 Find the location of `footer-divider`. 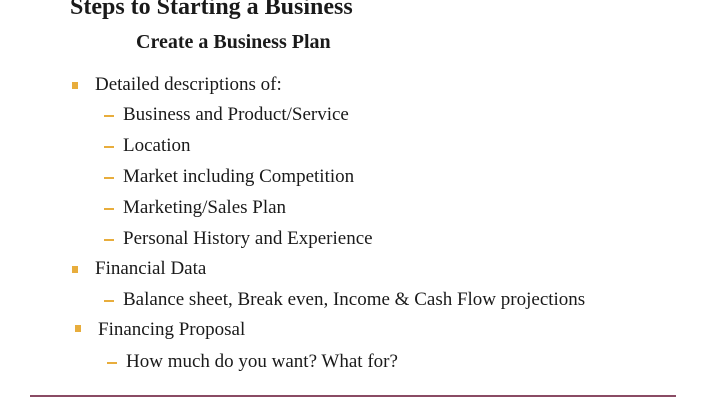

footer-divider is located at coordinates (353, 396).